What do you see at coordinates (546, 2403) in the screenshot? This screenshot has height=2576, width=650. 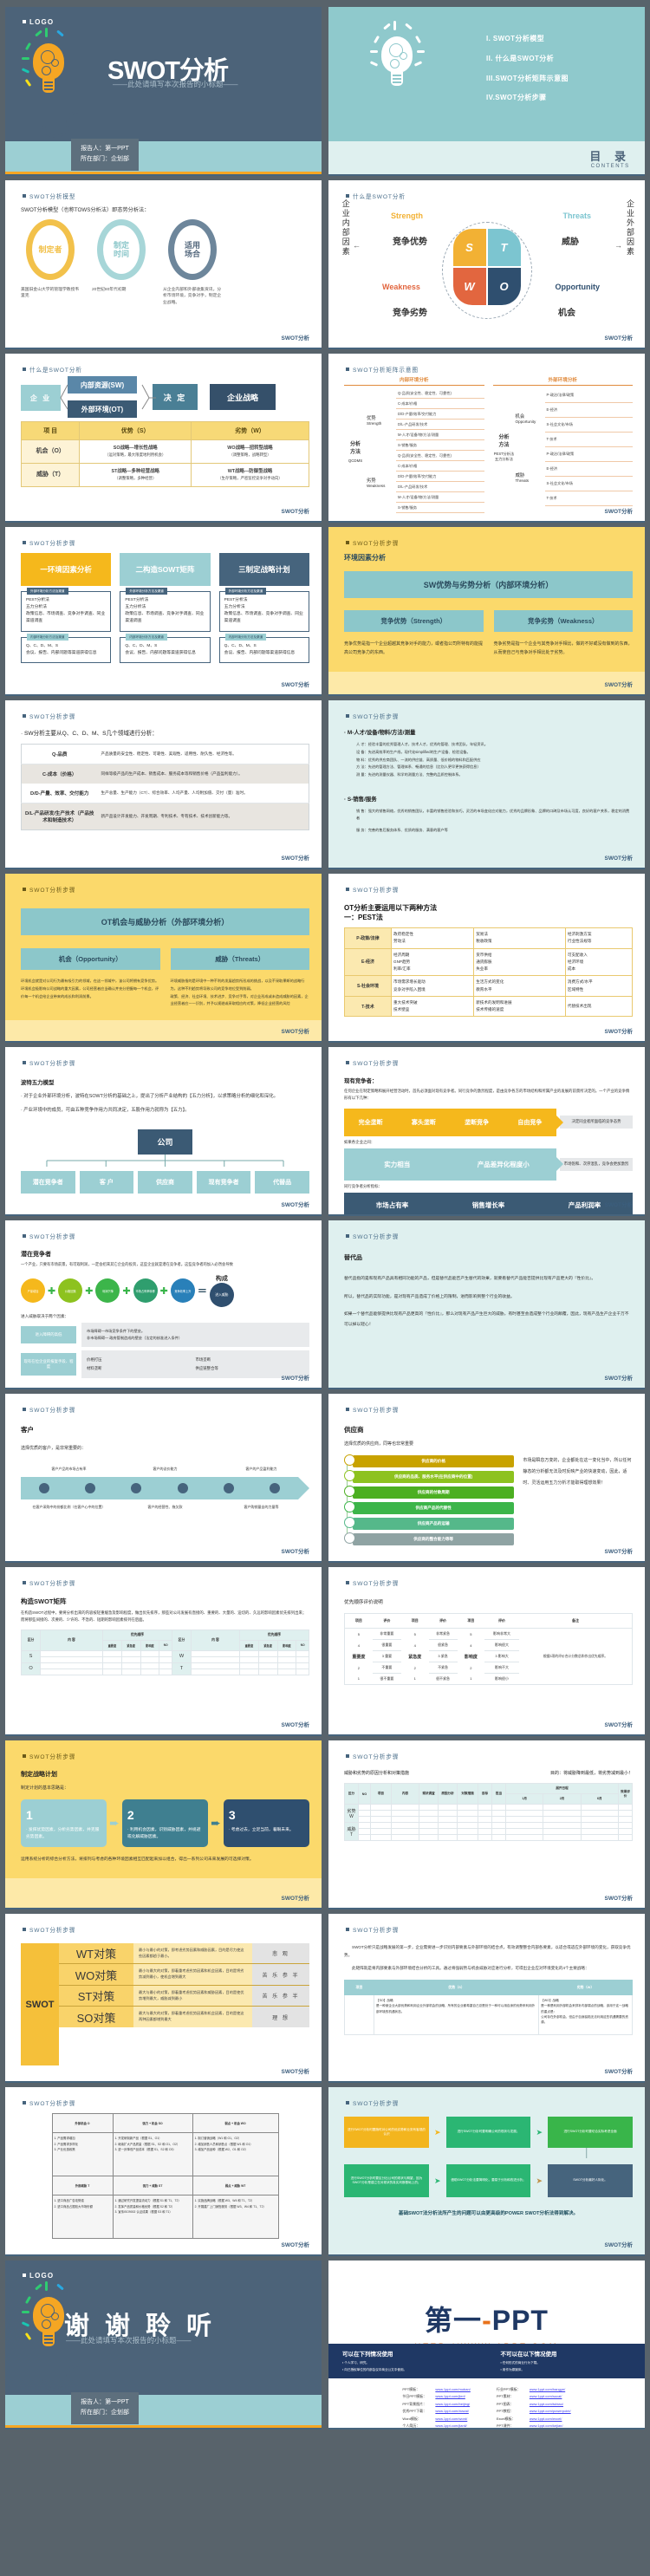 I see `link: www.1ppt.com/tubiao/` at bounding box center [546, 2403].